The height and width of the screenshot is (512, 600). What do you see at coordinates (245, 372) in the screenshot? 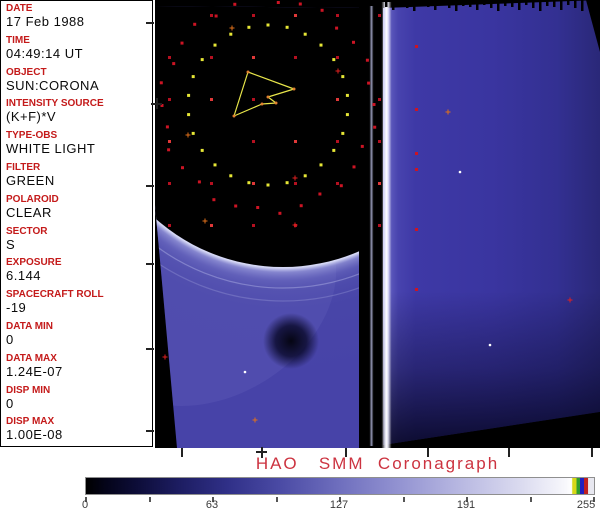
I see `star-speck` at bounding box center [245, 372].